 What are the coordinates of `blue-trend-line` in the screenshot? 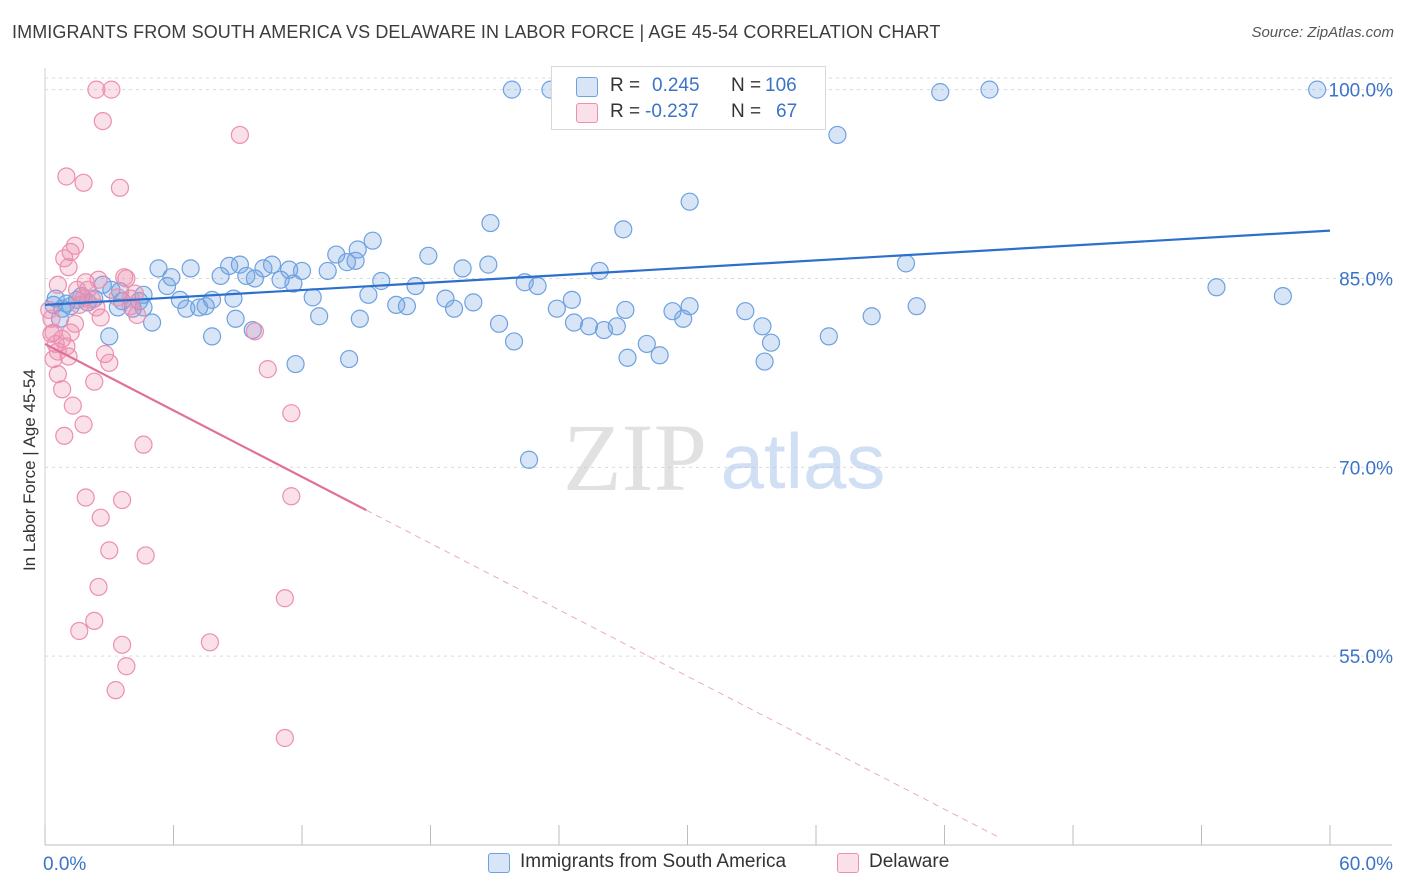 It's located at (687, 268).